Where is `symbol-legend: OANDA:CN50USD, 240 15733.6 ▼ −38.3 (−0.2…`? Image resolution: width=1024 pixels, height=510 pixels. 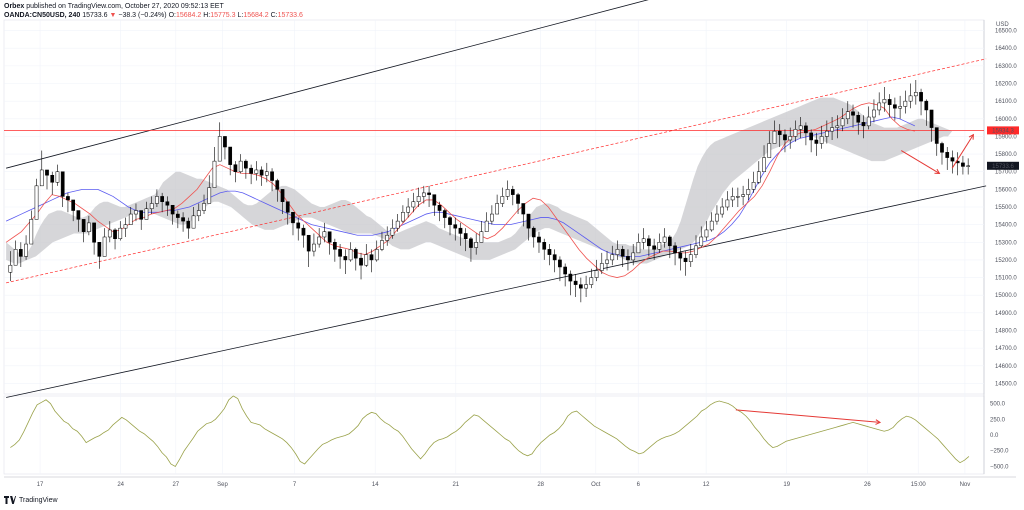 symbol-legend: OANDA:CN50USD, 240 15733.6 ▼ −38.3 (−0.2… is located at coordinates (153, 15).